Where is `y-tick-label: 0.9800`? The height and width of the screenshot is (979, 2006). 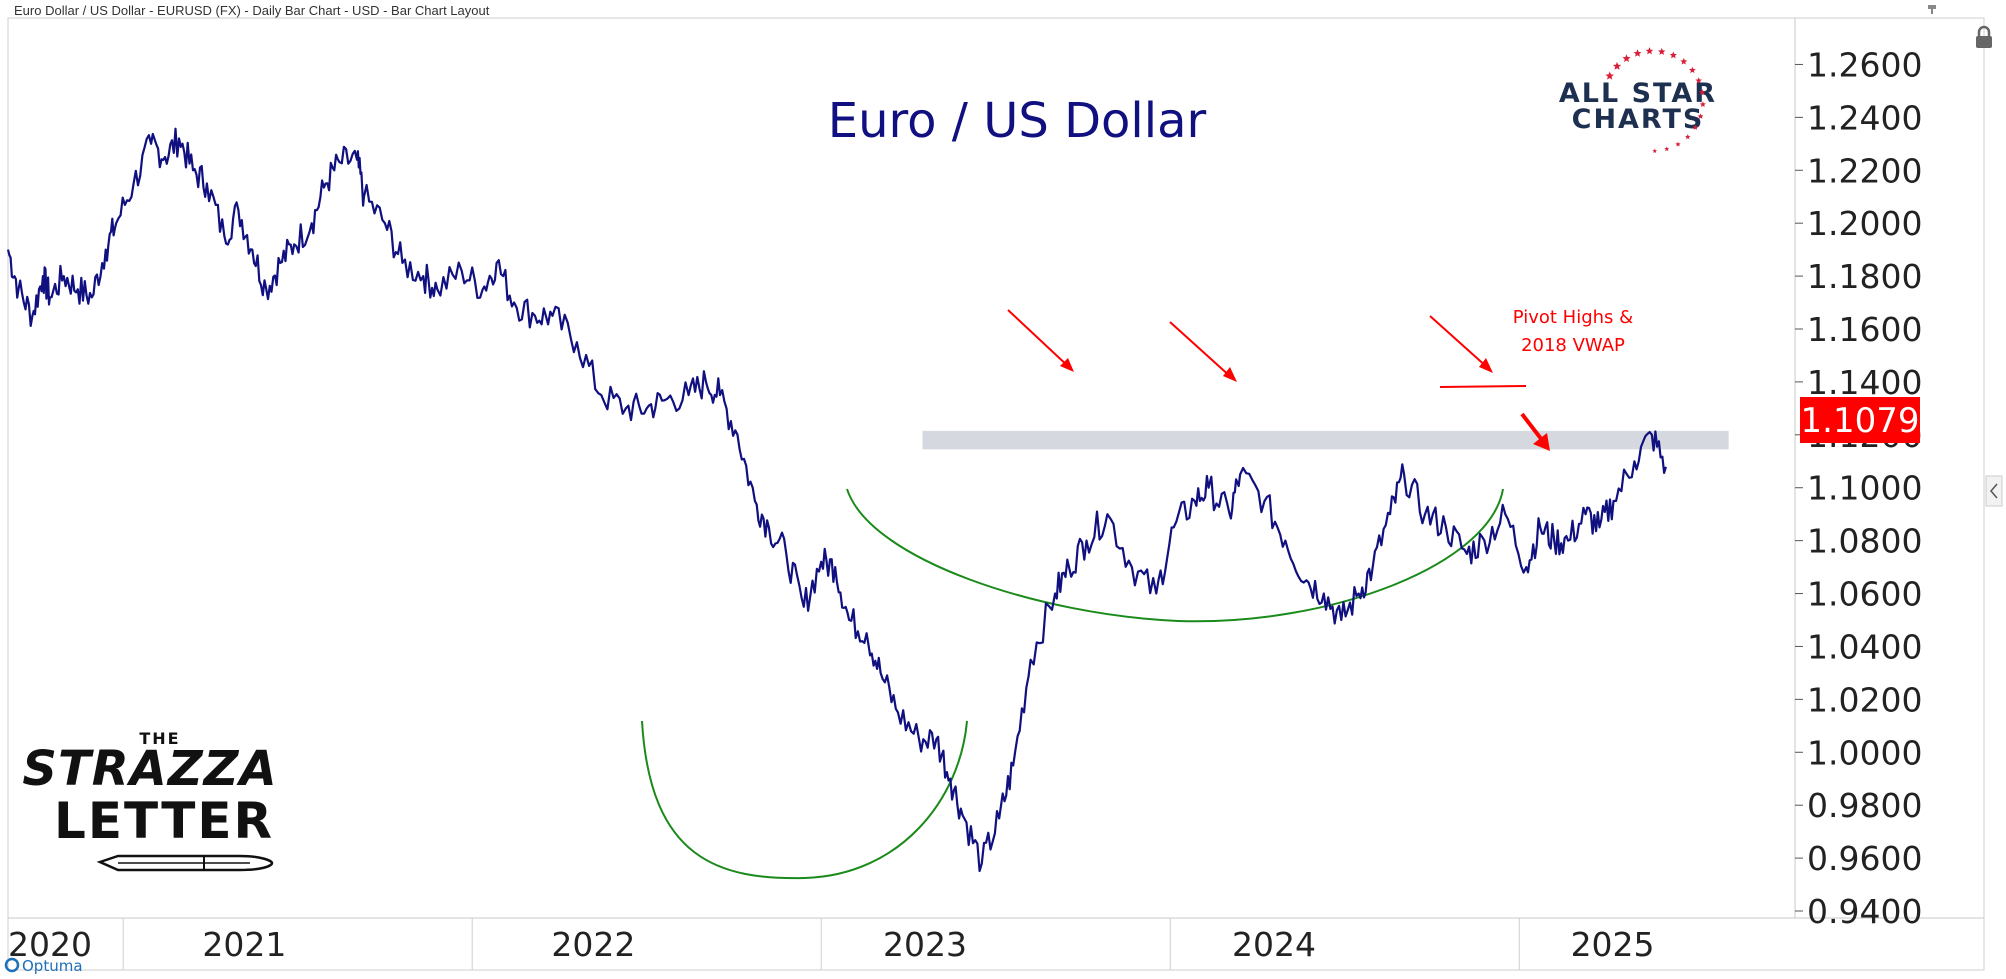 y-tick-label: 0.9800 is located at coordinates (1864, 805).